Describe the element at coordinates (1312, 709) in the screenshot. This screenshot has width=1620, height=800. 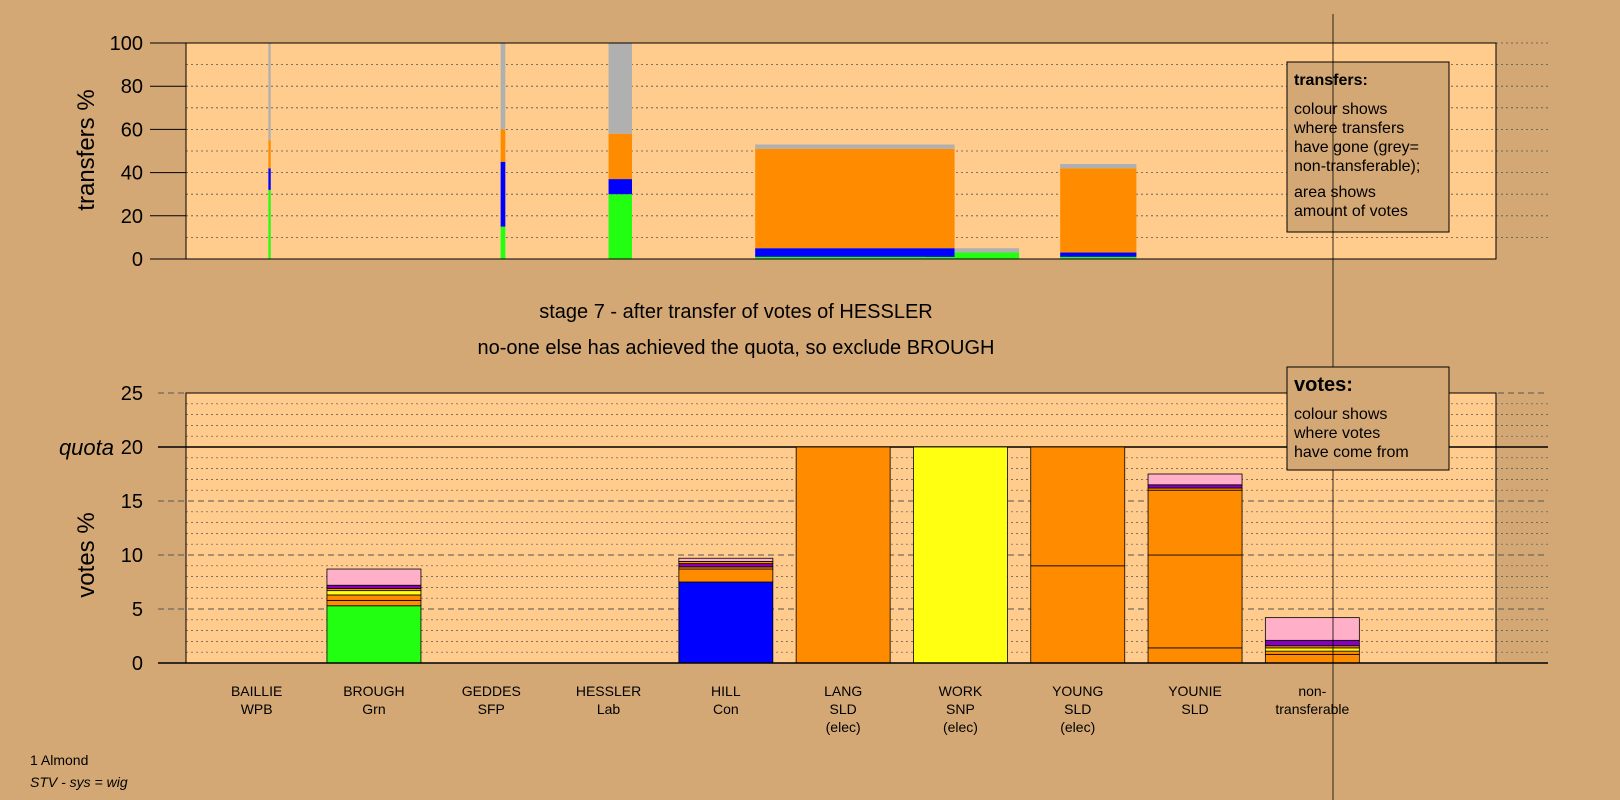
I see `candidate-party-label: transferable` at that location.